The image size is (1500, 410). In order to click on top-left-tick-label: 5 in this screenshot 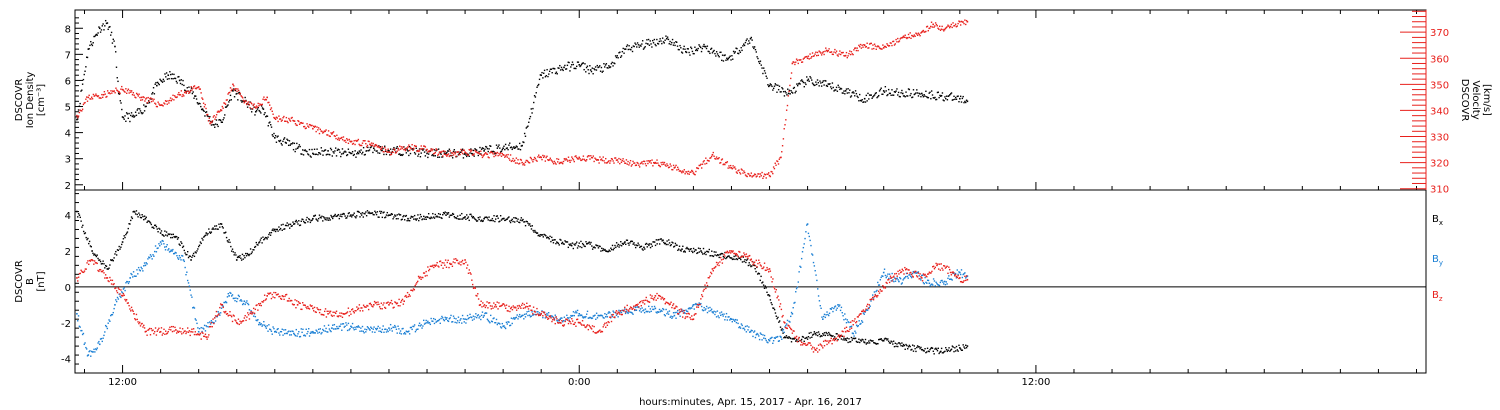, I will do `click(68, 108)`.